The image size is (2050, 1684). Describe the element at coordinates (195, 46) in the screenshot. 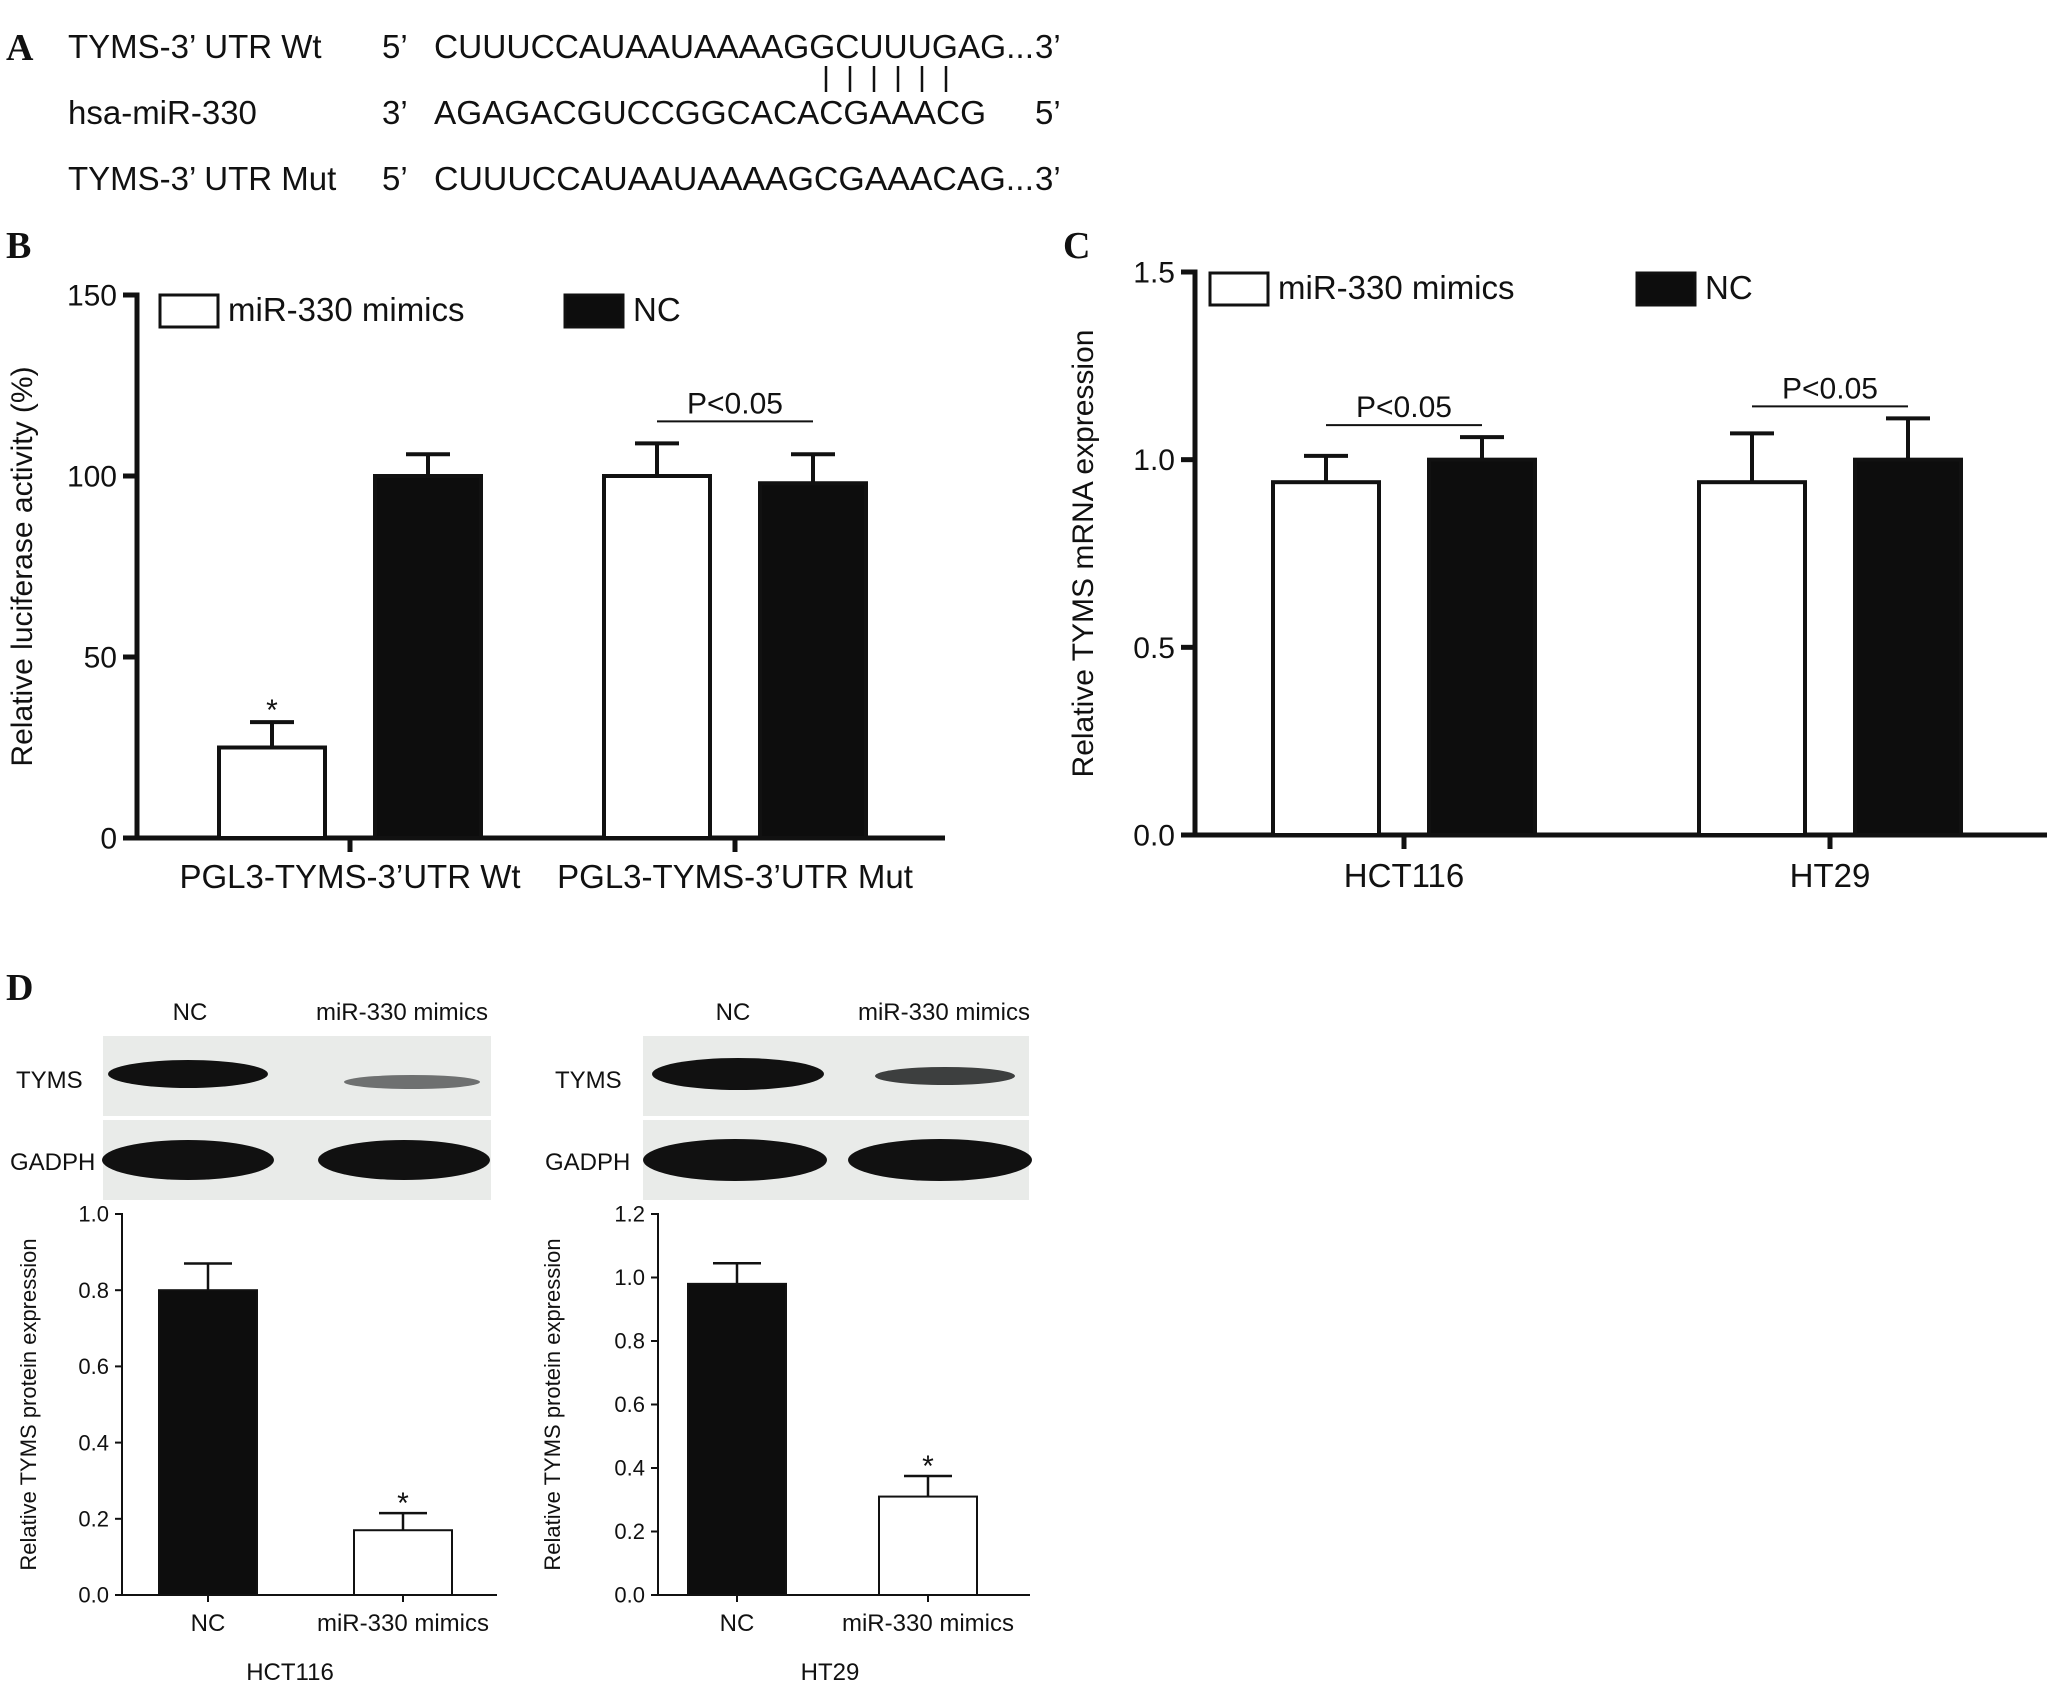

I see `wt-utr-label: TYMS-3’ UTR Wt` at that location.